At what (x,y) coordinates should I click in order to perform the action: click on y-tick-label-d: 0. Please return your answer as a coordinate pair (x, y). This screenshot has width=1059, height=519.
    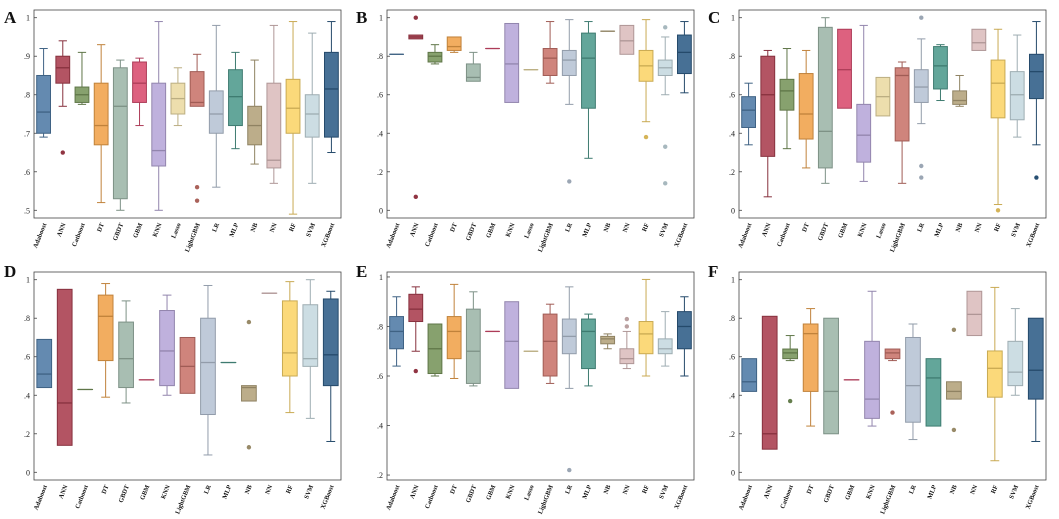
    Looking at the image, I should click on (28, 472).